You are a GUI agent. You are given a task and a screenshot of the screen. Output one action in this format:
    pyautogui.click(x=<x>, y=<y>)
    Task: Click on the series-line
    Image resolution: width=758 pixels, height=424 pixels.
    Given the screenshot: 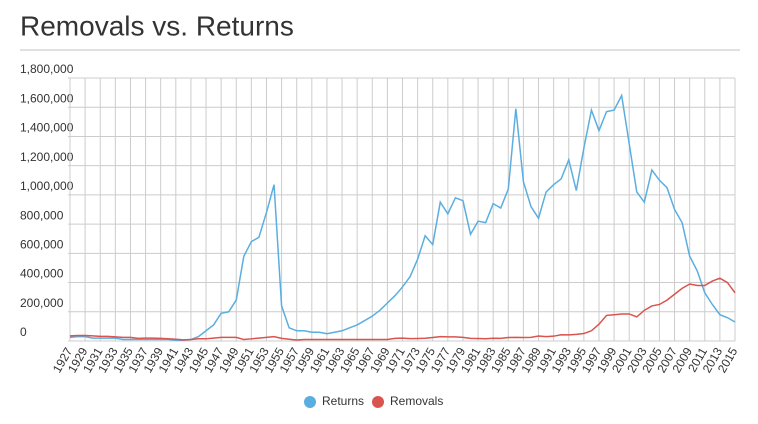 What is the action you would take?
    pyautogui.click(x=402, y=309)
    